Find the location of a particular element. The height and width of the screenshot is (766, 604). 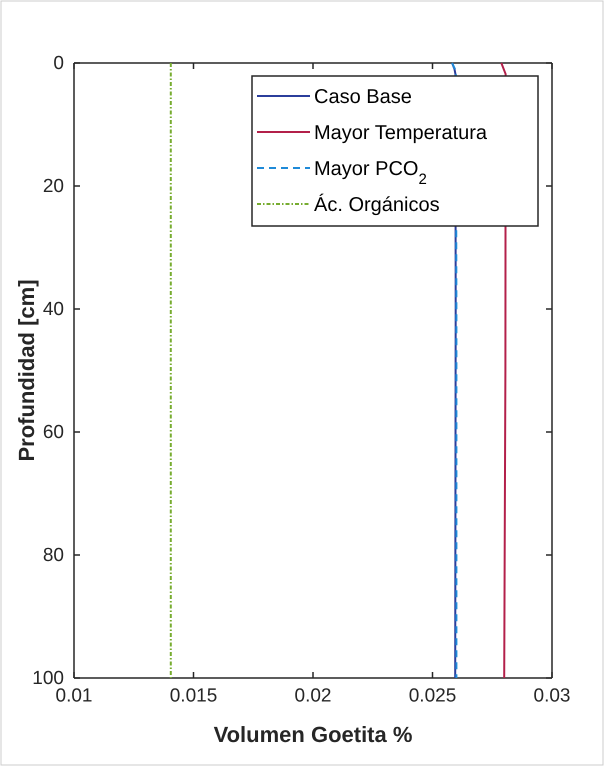

x-tick-label: 0.015 is located at coordinates (194, 695).